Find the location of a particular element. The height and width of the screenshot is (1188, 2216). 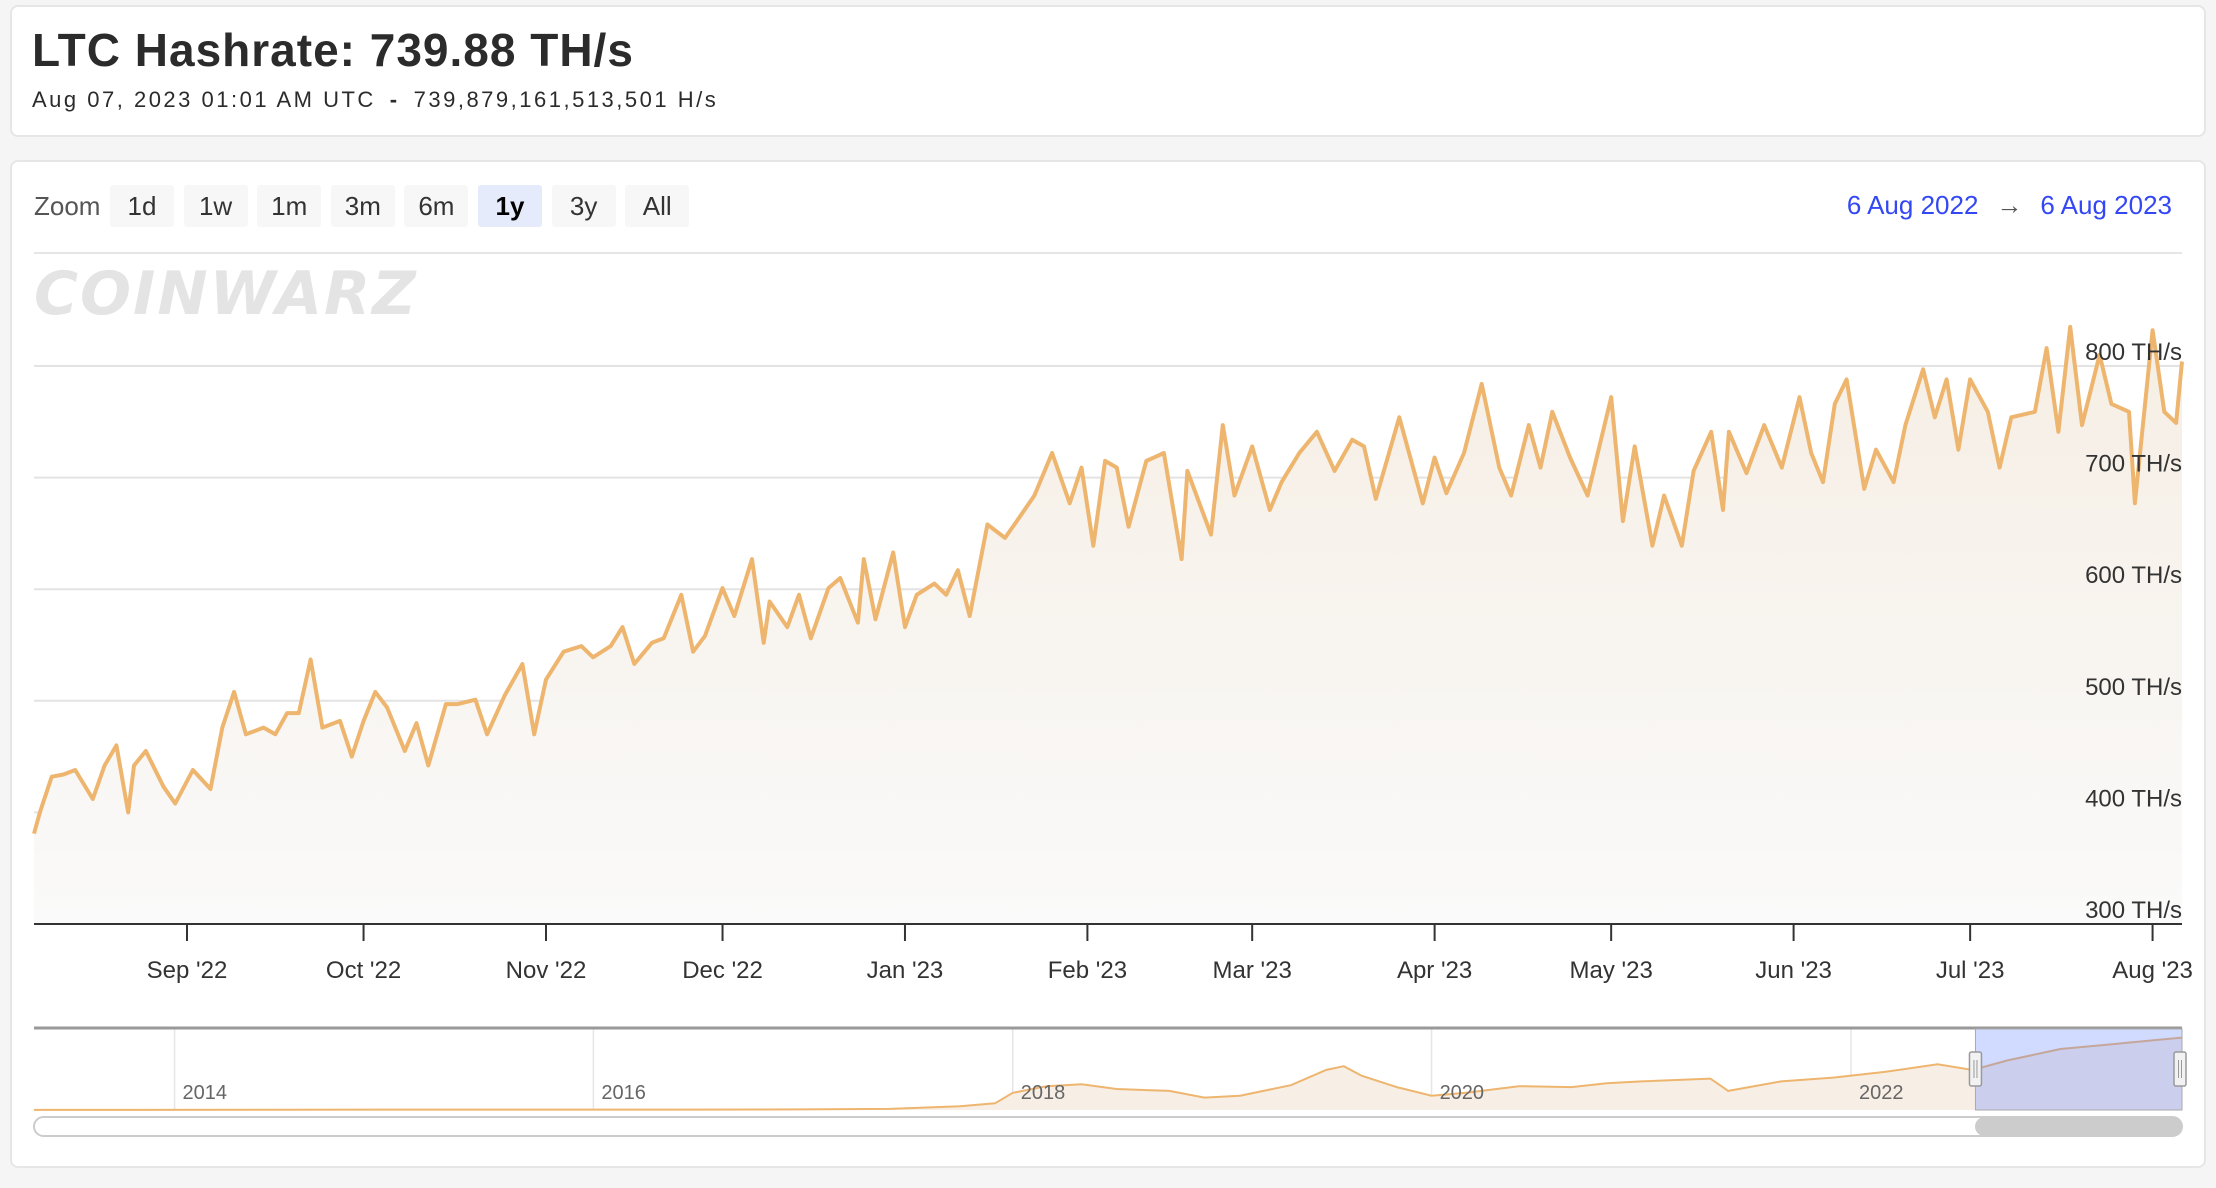

page-title: LTC Hashrate: 739.88 TH/s is located at coordinates (333, 50).